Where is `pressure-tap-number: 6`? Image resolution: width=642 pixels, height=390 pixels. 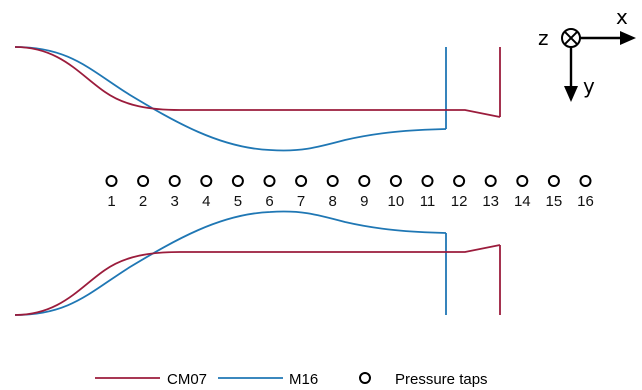 pressure-tap-number: 6 is located at coordinates (269, 201).